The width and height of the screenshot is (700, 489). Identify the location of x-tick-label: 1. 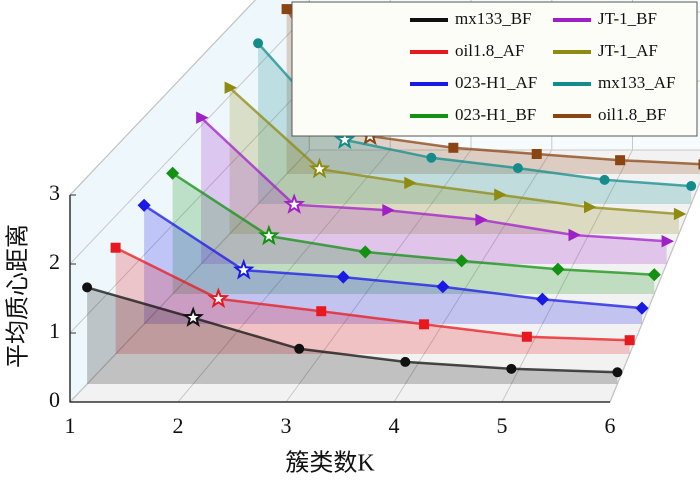
(70, 425).